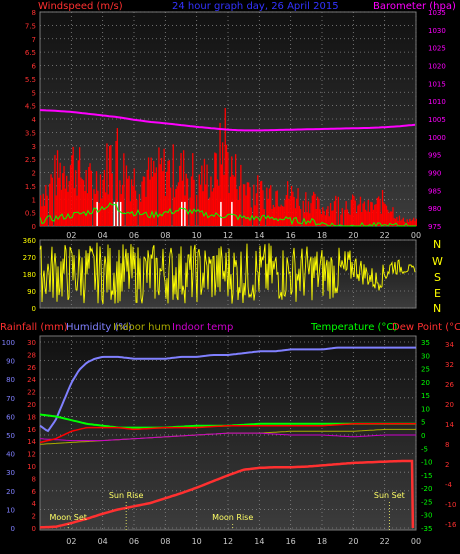  Describe the element at coordinates (31, 355) in the screenshot. I see `rain-tick-label: 28` at that location.